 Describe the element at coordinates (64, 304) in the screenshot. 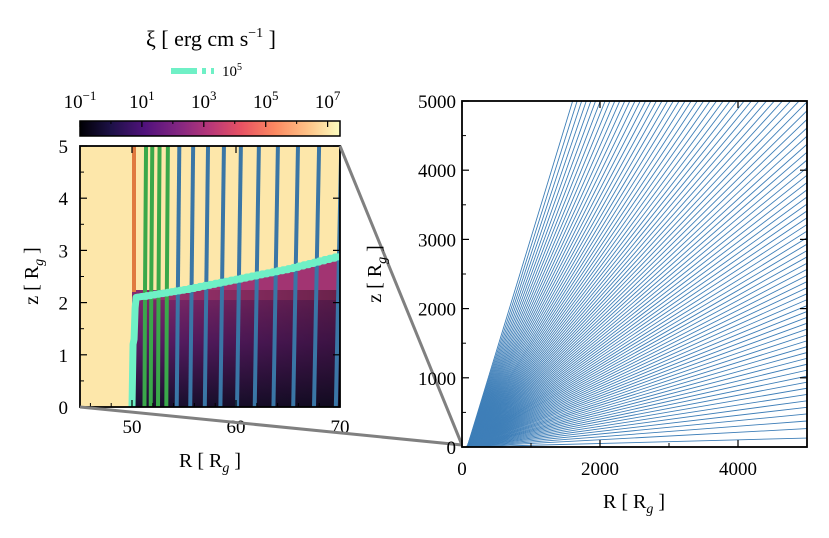

I see `left-y-tick-label: 2` at that location.